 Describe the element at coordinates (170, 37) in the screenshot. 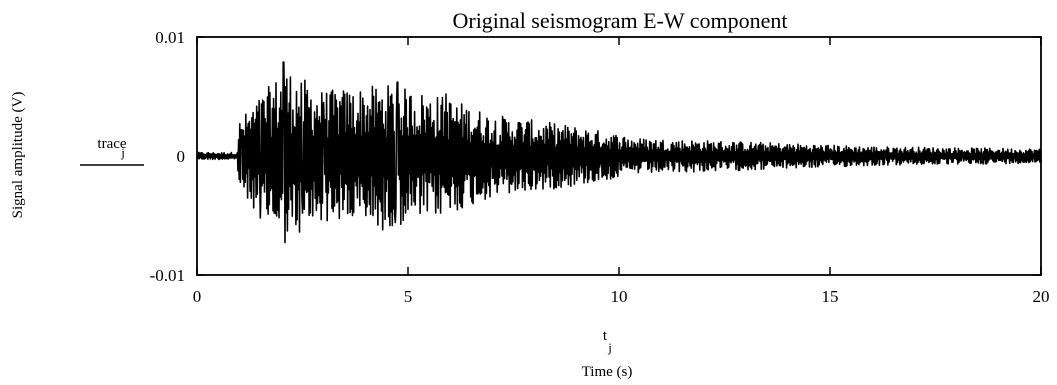

I see `y-tick-label: 0.01` at that location.